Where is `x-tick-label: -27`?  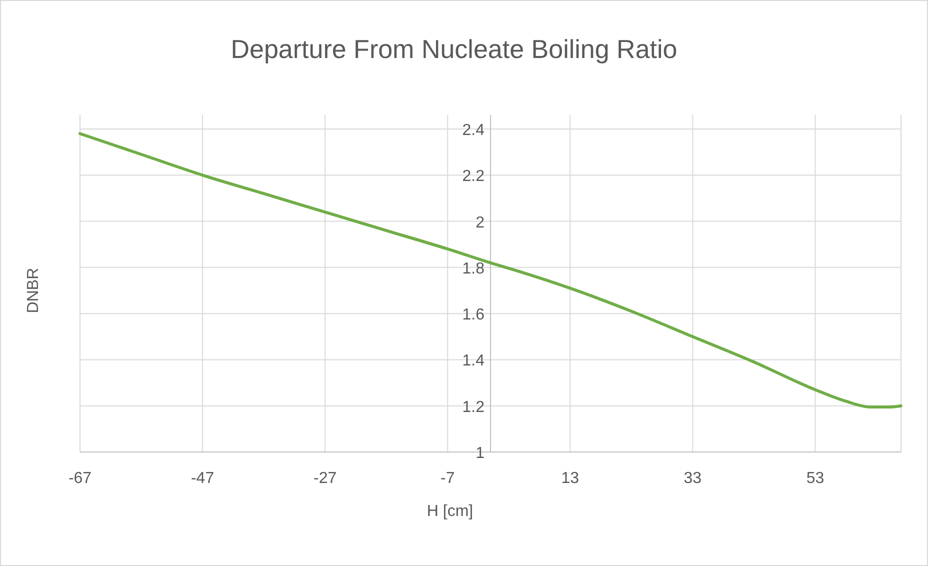
x-tick-label: -27 is located at coordinates (325, 478).